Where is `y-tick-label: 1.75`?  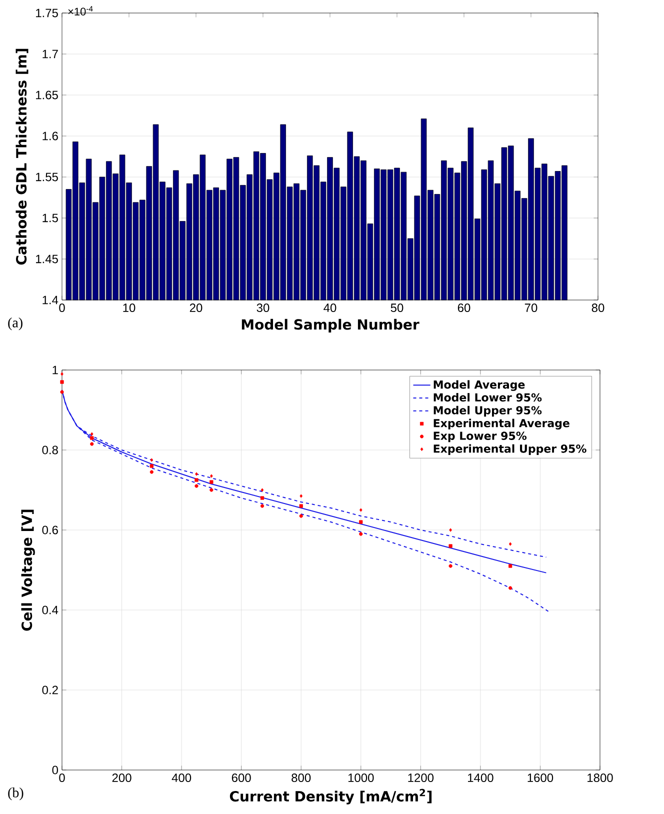 y-tick-label: 1.75 is located at coordinates (47, 13).